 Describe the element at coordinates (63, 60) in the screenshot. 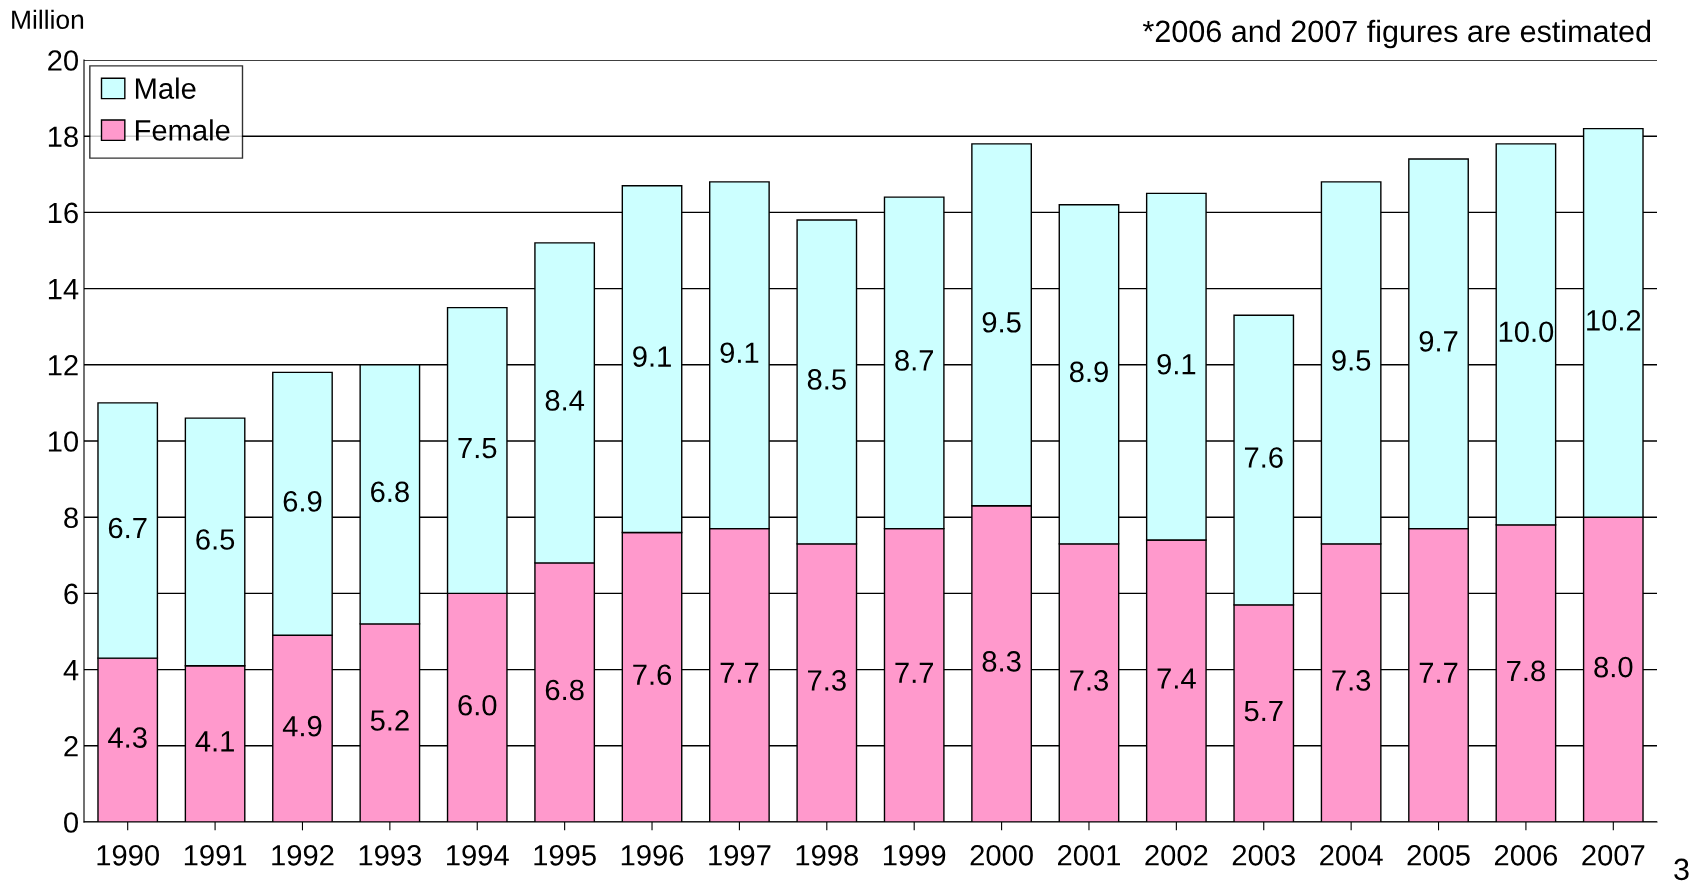

I see `y-tick-label: 20` at that location.